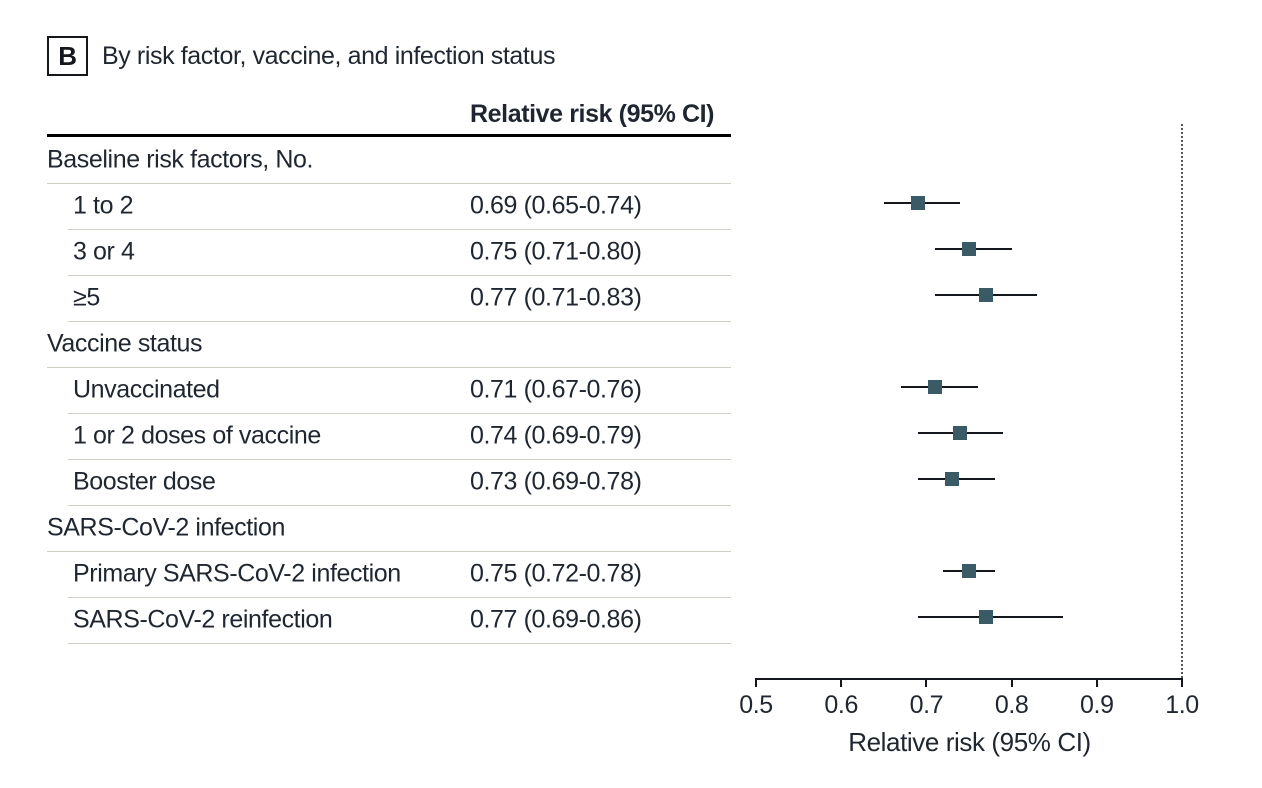 This screenshot has height=788, width=1262. Describe the element at coordinates (144, 481) in the screenshot. I see `row-label: Booster dose` at that location.